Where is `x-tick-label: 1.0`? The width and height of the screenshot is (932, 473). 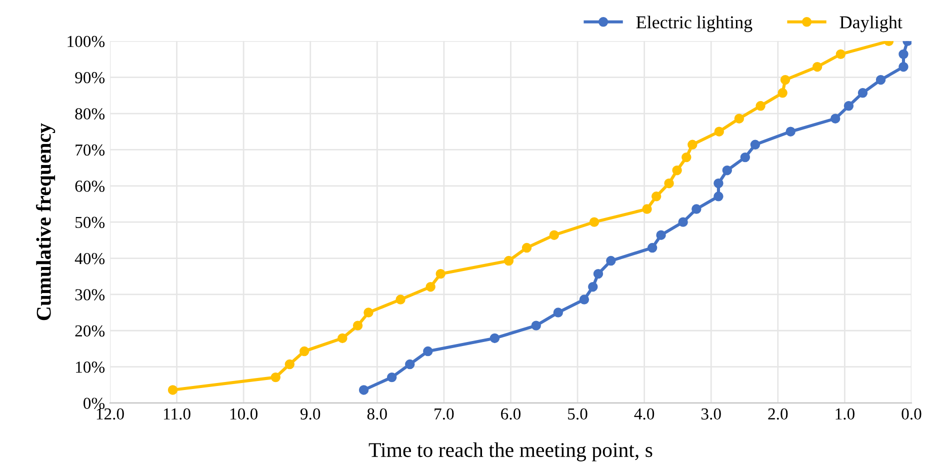 x-tick-label: 1.0 is located at coordinates (845, 414).